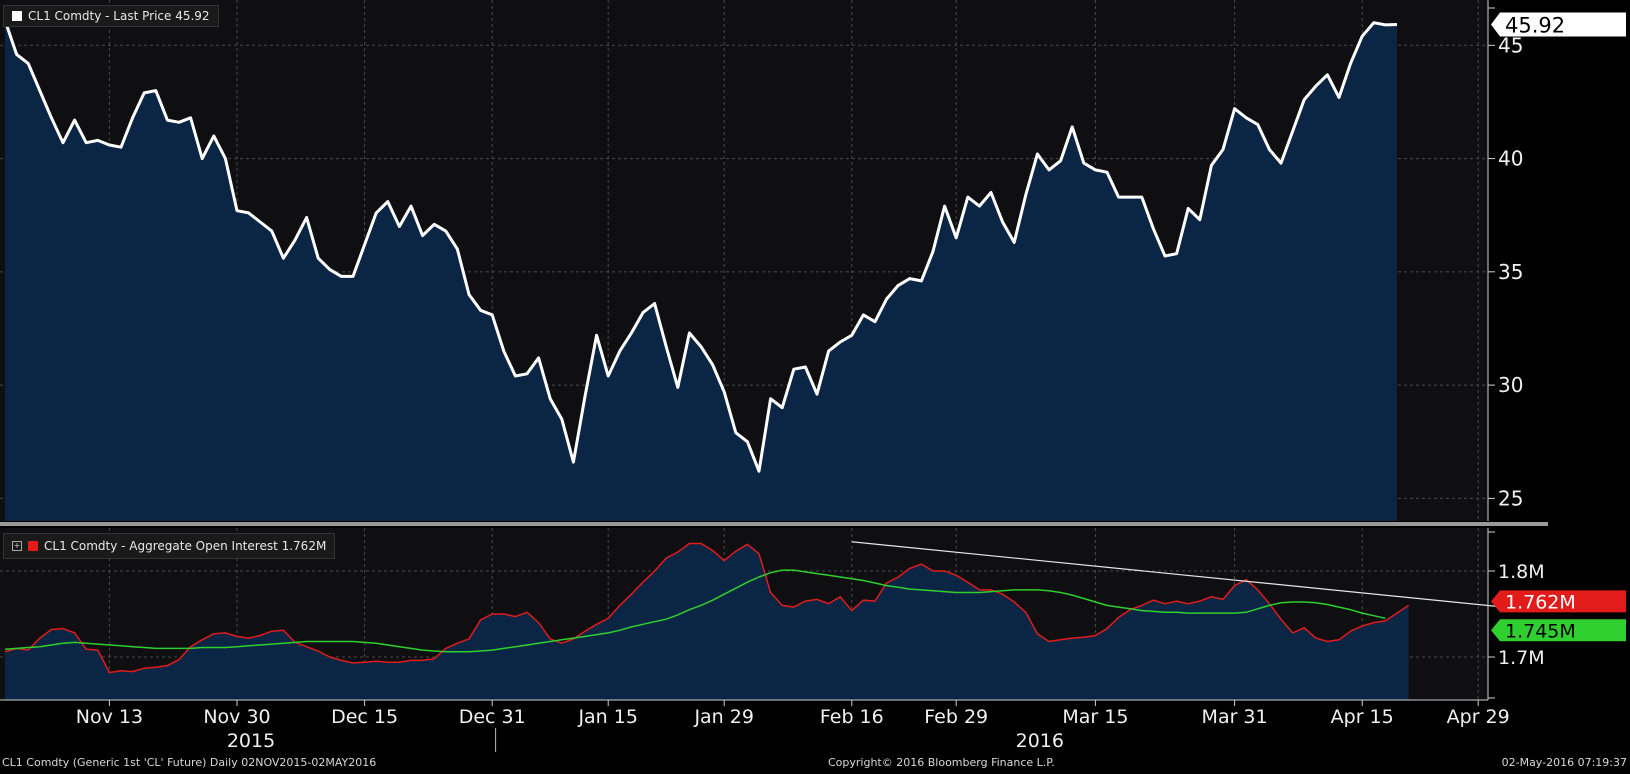 This screenshot has width=1630, height=774. I want to click on oi-trend-line, so click(1182, 575).